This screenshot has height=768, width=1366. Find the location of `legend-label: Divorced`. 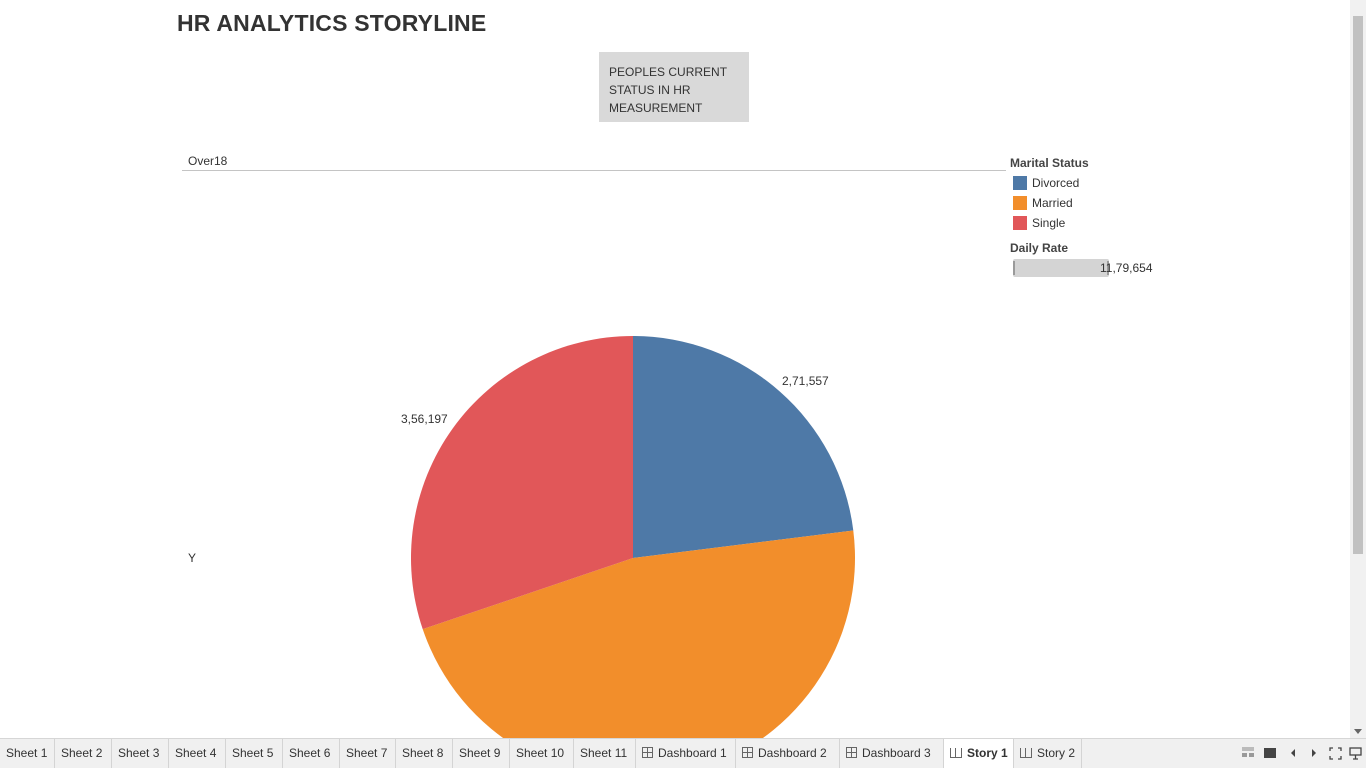

legend-label: Divorced is located at coordinates (1056, 183).